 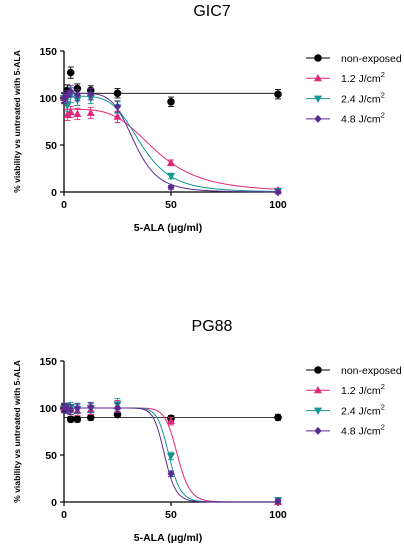 What do you see at coordinates (54, 503) in the screenshot?
I see `chart-2-y-tick-label: 0` at bounding box center [54, 503].